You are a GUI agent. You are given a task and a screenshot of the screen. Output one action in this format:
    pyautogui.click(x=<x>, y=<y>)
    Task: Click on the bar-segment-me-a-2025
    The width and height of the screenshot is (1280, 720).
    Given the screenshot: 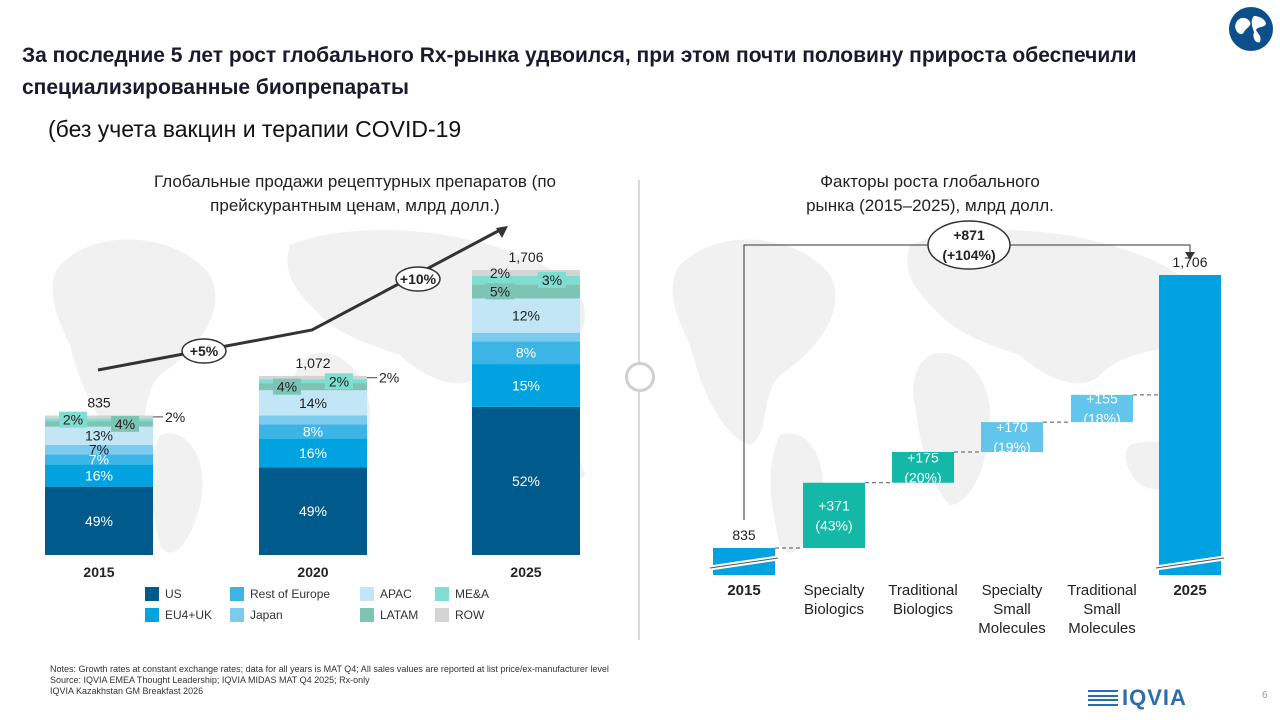 What is the action you would take?
    pyautogui.click(x=526, y=280)
    